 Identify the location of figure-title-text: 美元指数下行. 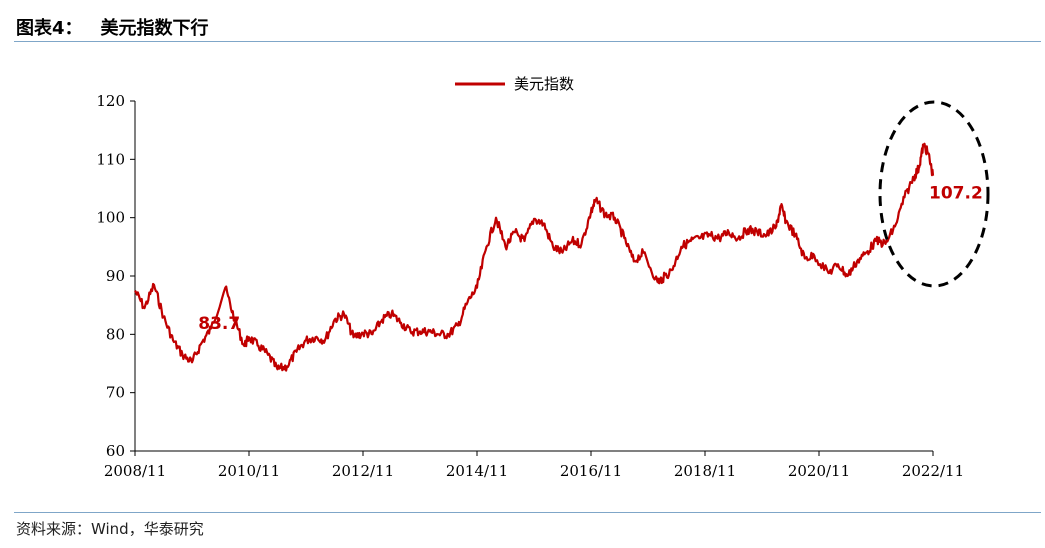
(154, 28).